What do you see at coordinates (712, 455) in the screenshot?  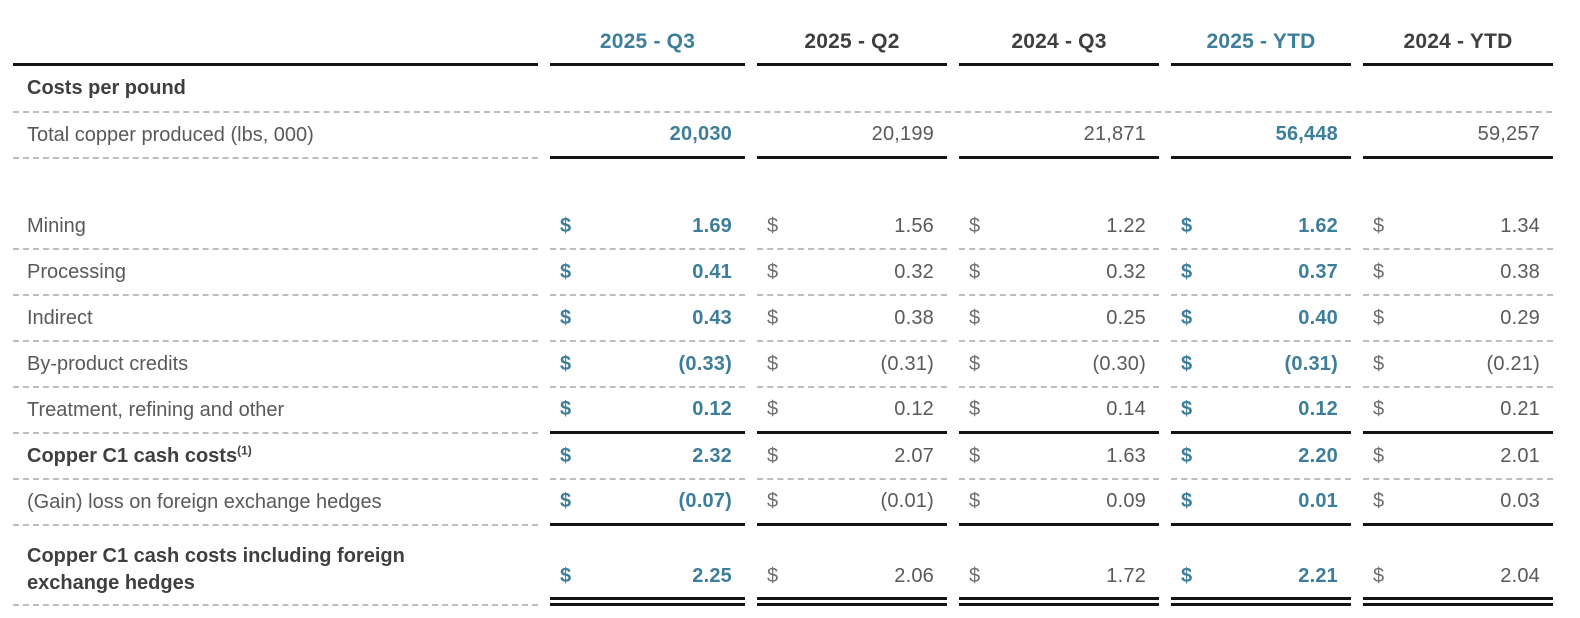 I see `value: 2.32` at bounding box center [712, 455].